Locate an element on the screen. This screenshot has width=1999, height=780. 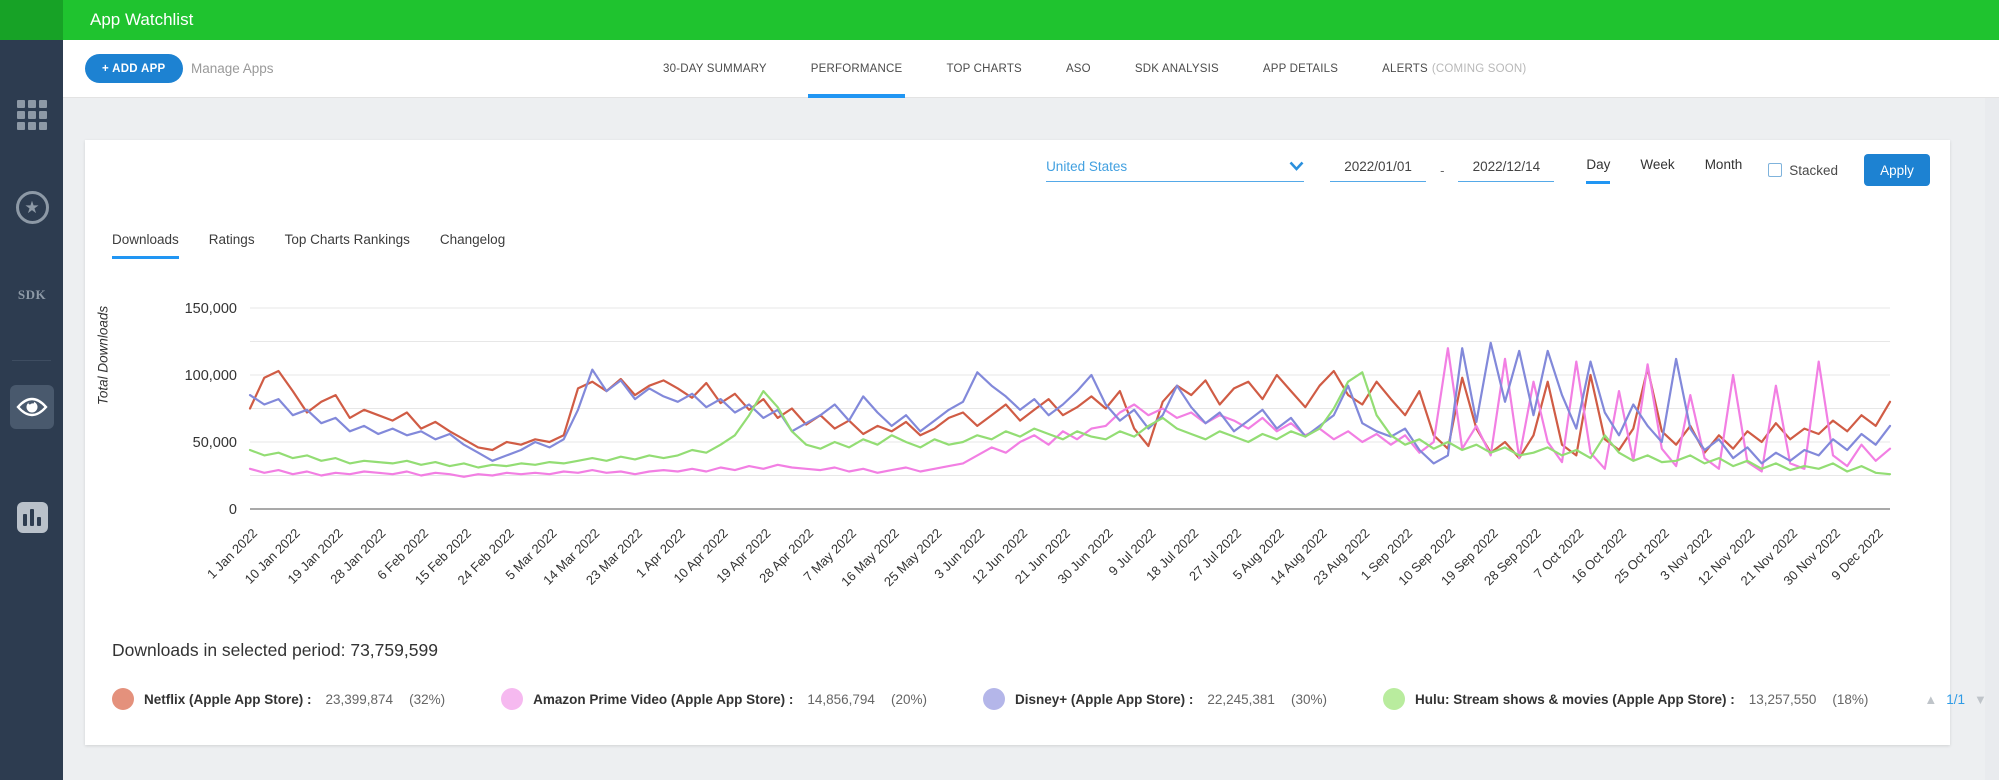
granularity-group: Day Week Month is located at coordinates (1664, 170).